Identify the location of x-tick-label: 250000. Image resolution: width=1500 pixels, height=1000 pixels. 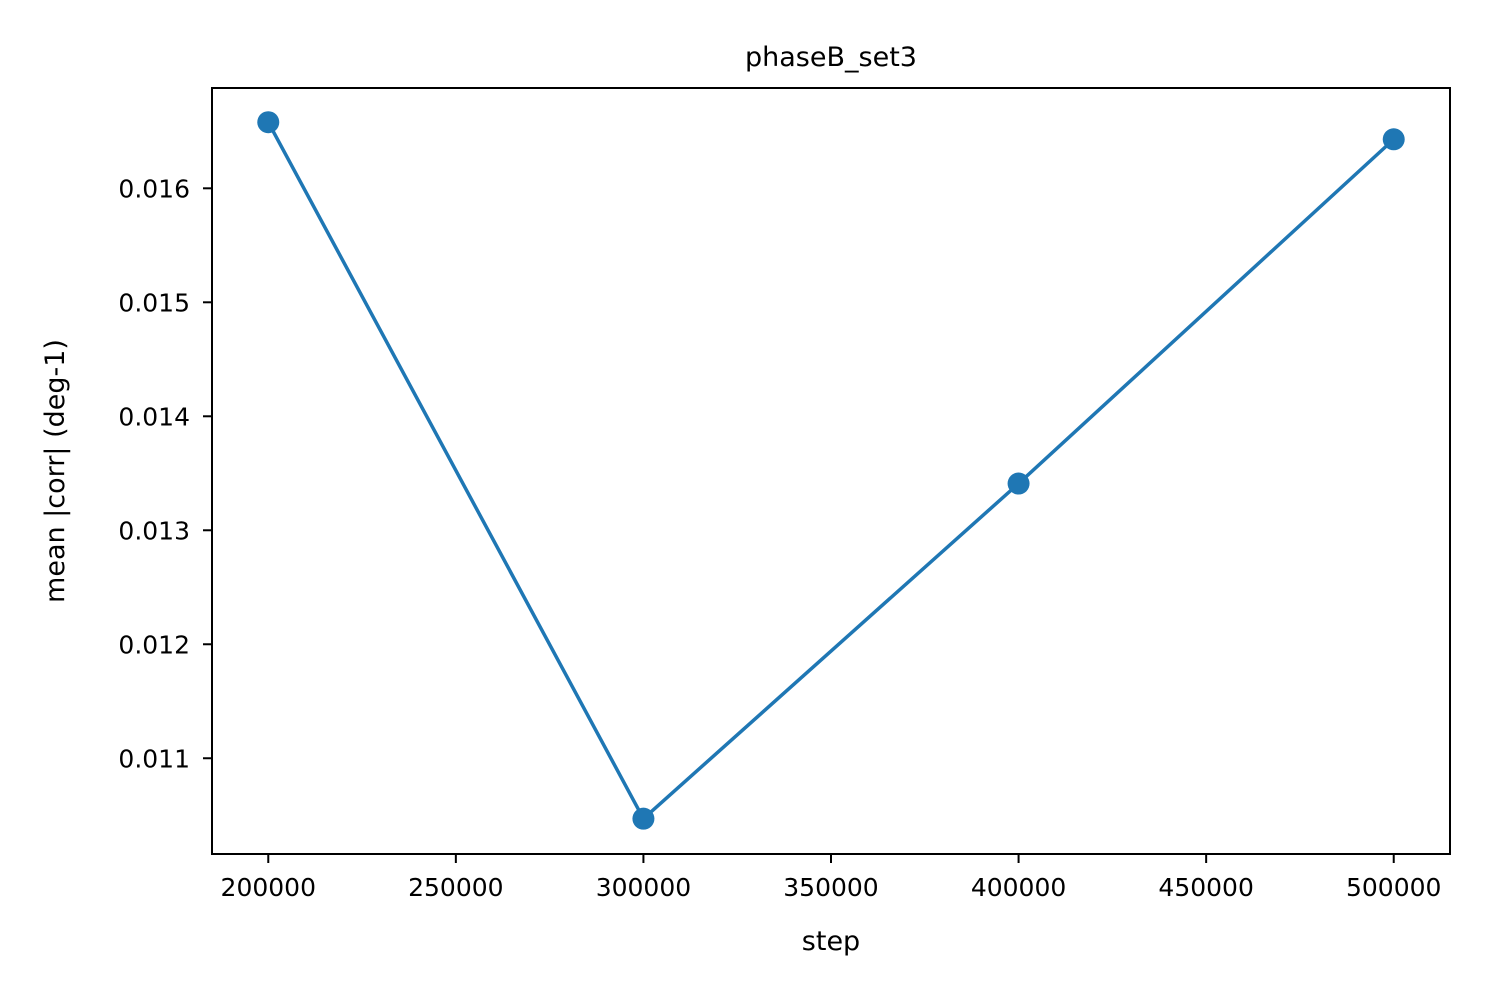
(455, 887).